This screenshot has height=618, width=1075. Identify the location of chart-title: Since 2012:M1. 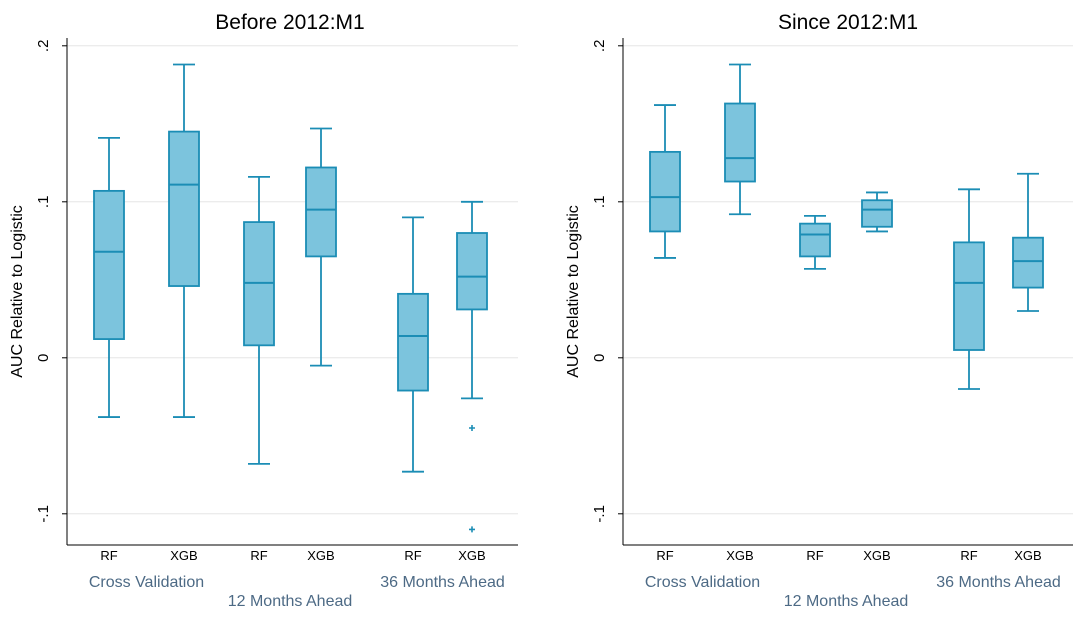
(848, 22).